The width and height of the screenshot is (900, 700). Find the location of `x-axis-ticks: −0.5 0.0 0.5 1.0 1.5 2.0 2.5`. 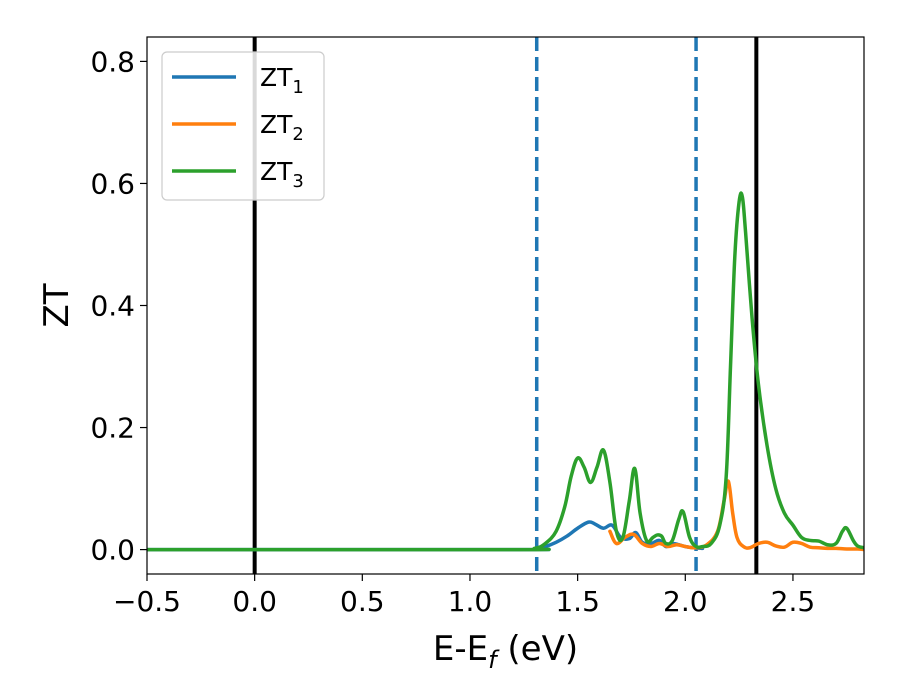

x-axis-ticks: −0.5 0.0 0.5 1.0 1.5 2.0 2.5 is located at coordinates (464, 596).